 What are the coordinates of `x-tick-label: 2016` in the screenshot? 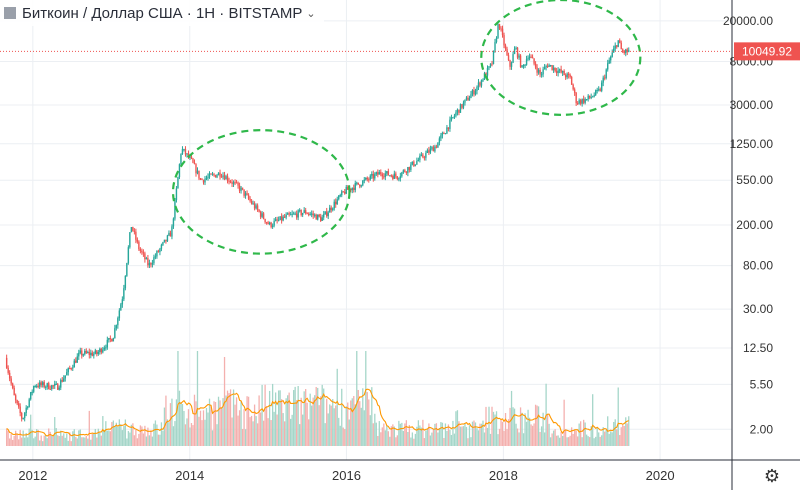 It's located at (346, 475).